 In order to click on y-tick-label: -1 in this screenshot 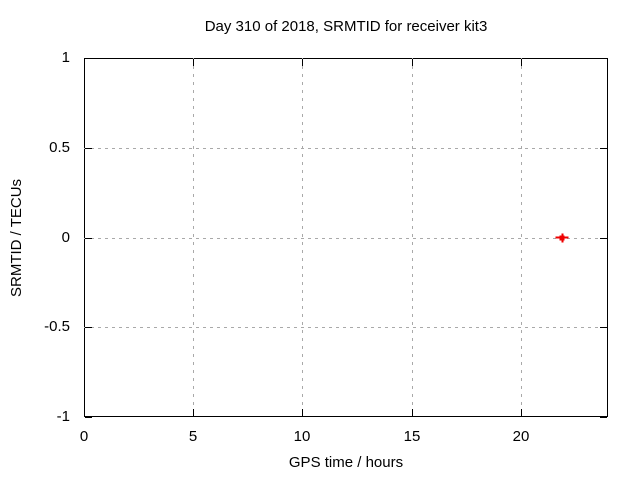, I will do `click(63, 416)`.